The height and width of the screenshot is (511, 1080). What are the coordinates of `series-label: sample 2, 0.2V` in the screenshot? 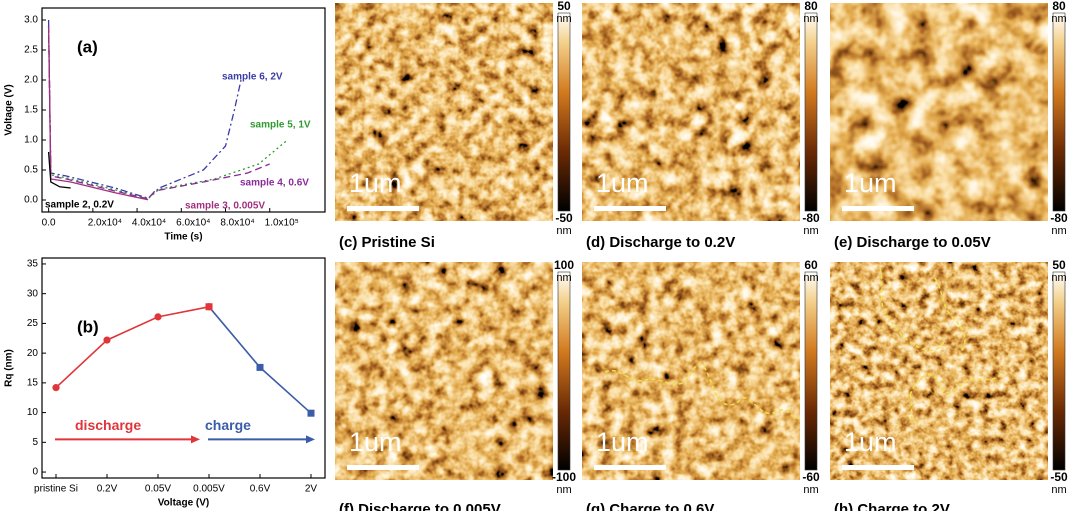 It's located at (79, 205).